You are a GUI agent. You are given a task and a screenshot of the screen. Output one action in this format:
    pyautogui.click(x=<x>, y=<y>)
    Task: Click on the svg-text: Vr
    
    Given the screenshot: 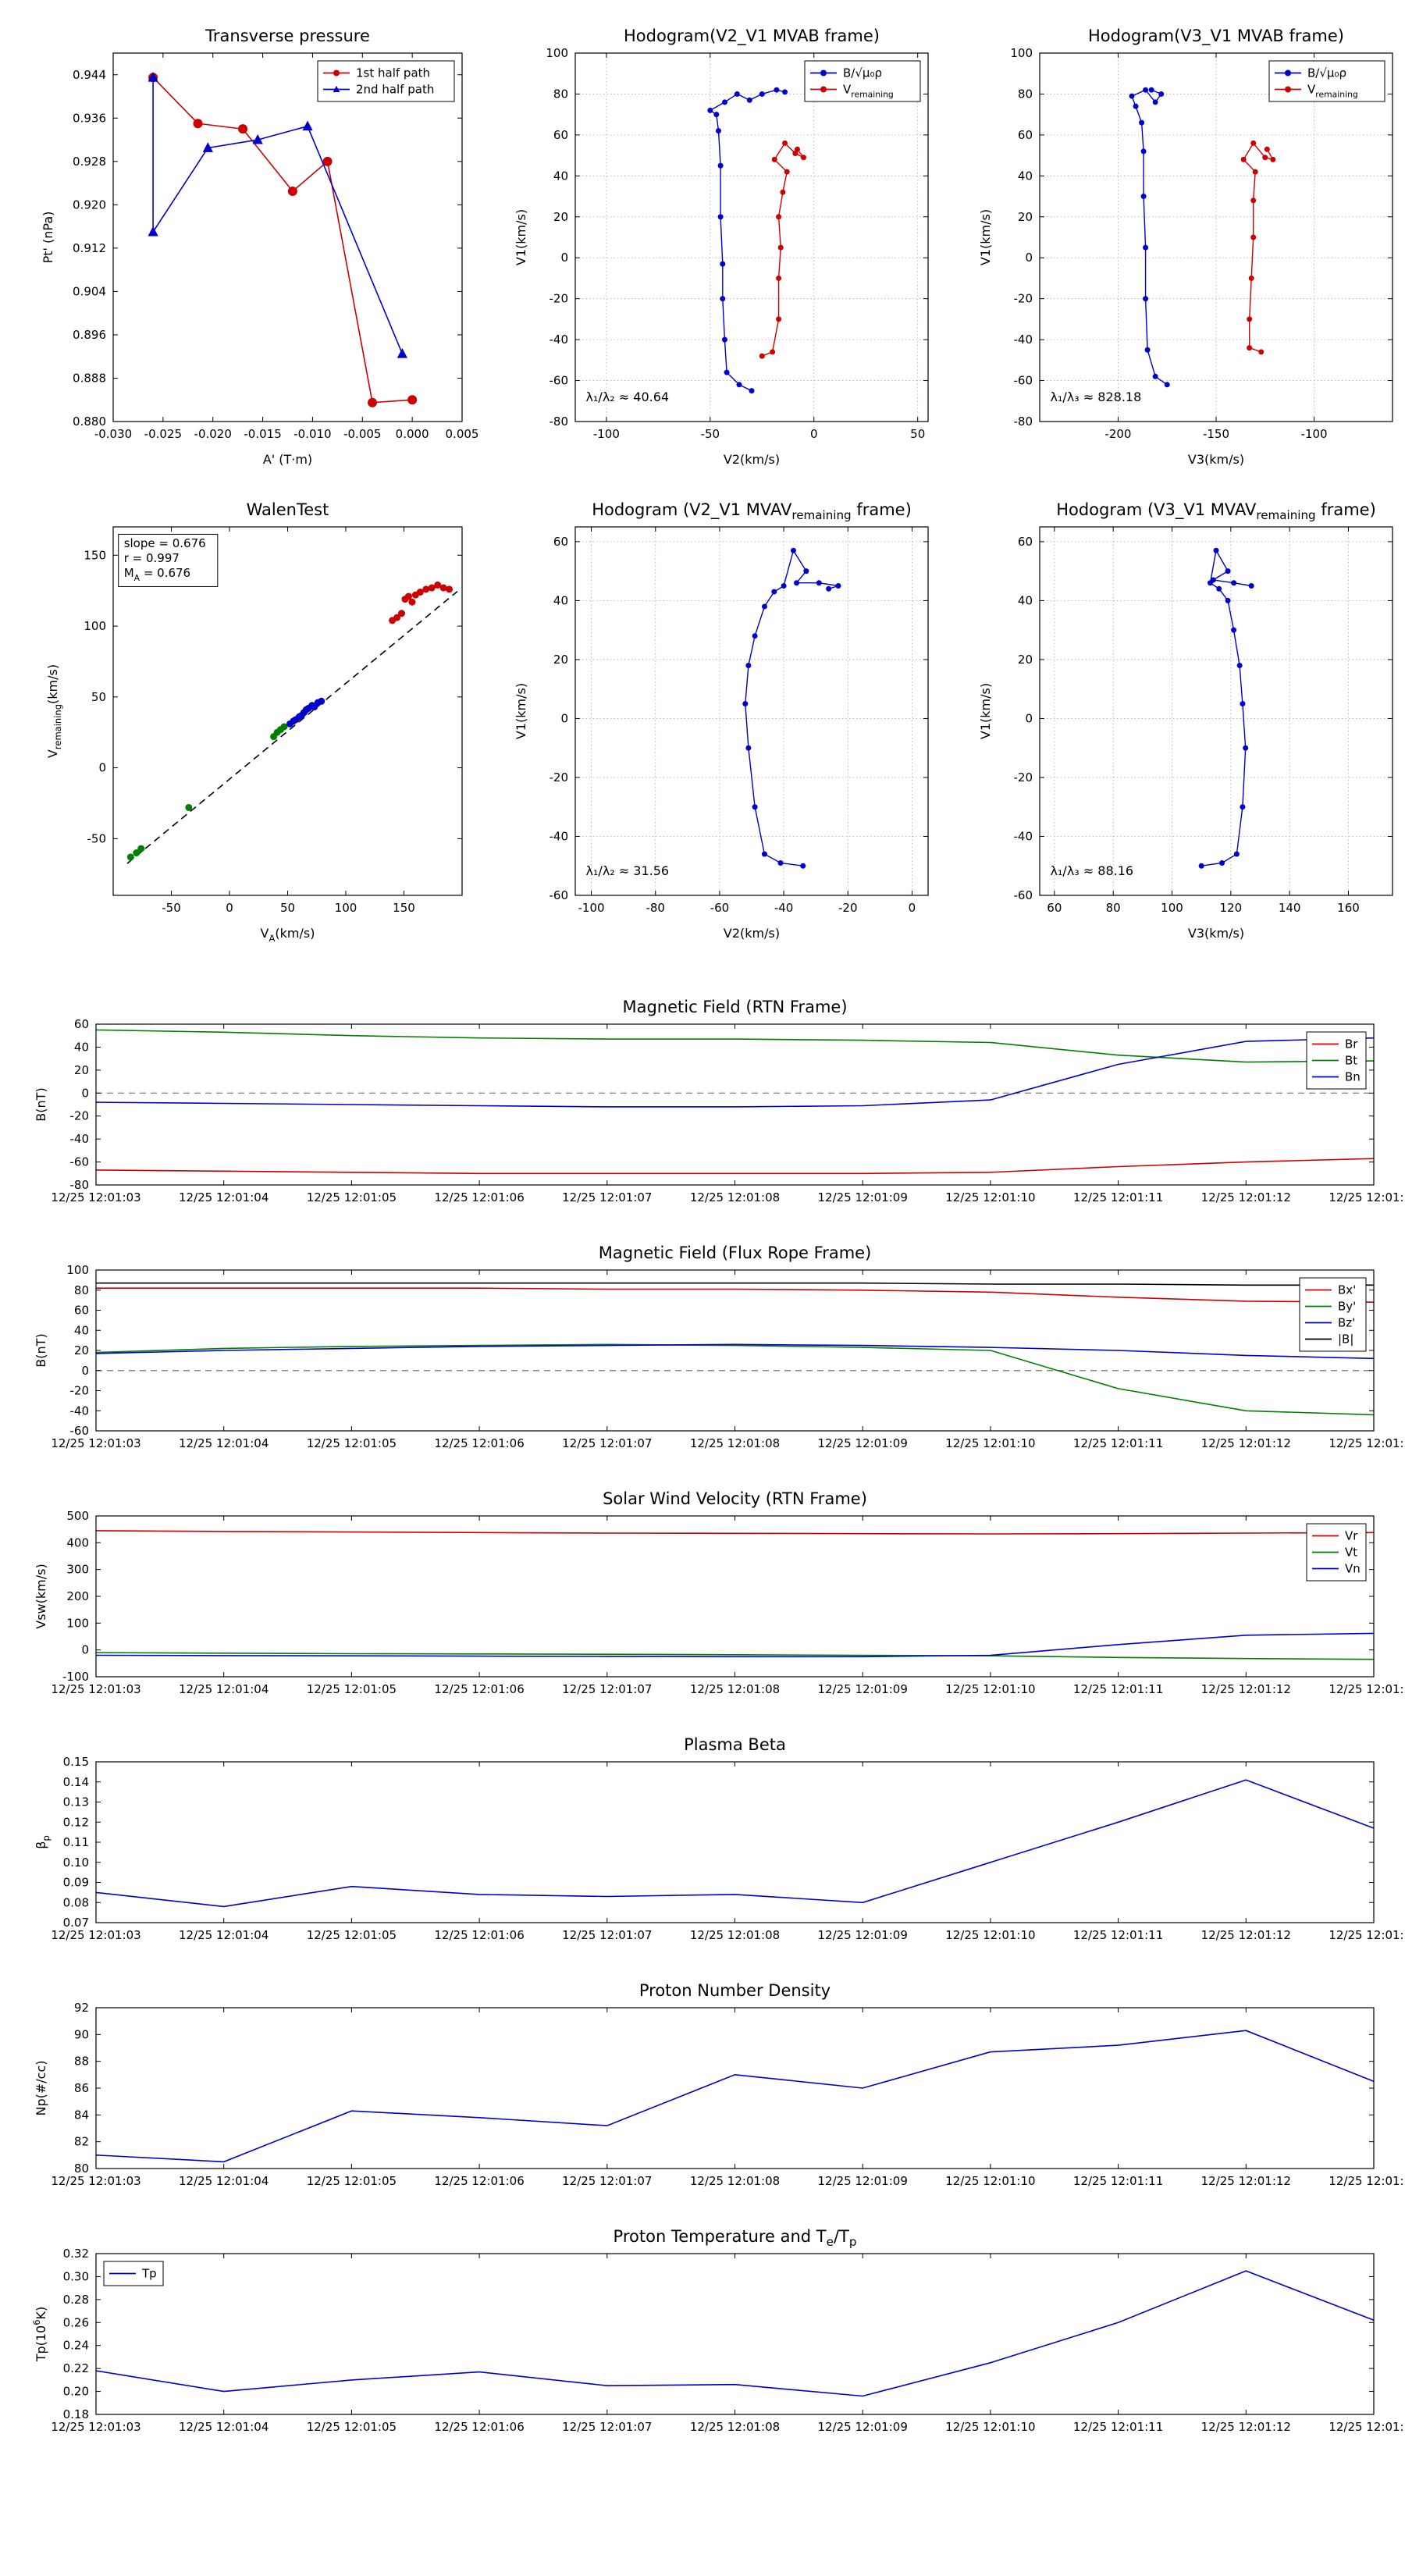 What is the action you would take?
    pyautogui.click(x=1352, y=1536)
    